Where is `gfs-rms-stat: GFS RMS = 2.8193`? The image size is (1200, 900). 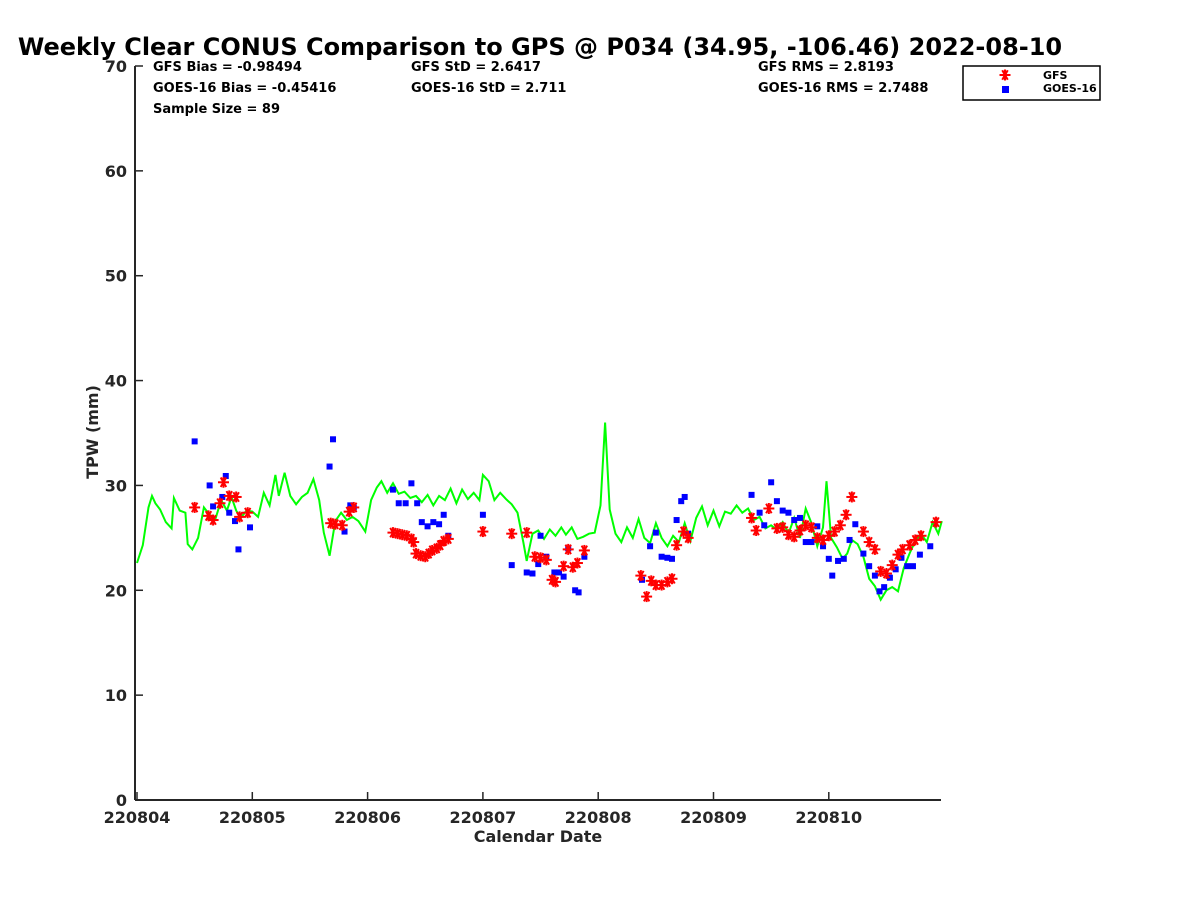 gfs-rms-stat: GFS RMS = 2.8193 is located at coordinates (826, 67).